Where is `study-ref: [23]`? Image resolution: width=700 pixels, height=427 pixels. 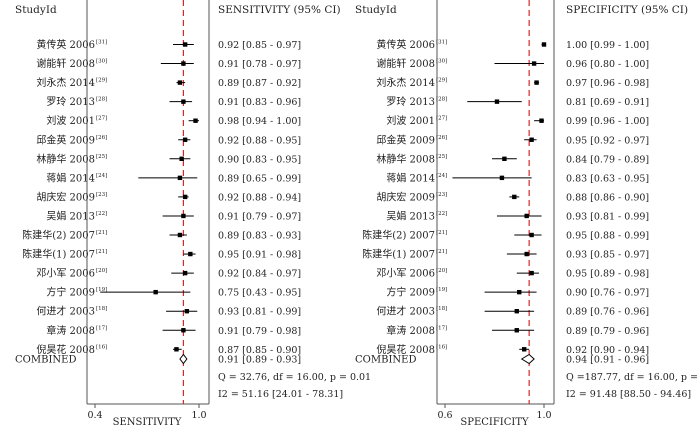 study-ref: [23] is located at coordinates (441, 195).